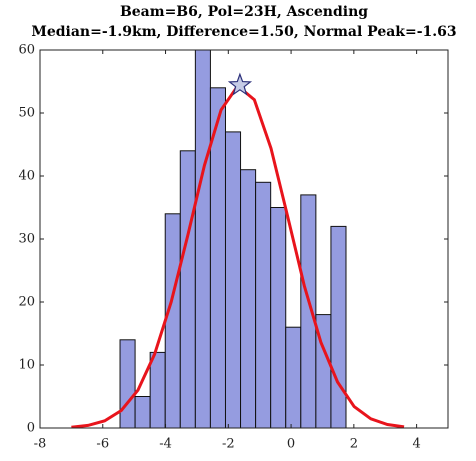 The width and height of the screenshot is (476, 461). Describe the element at coordinates (102, 444) in the screenshot. I see `x-tick-label: -6` at that location.